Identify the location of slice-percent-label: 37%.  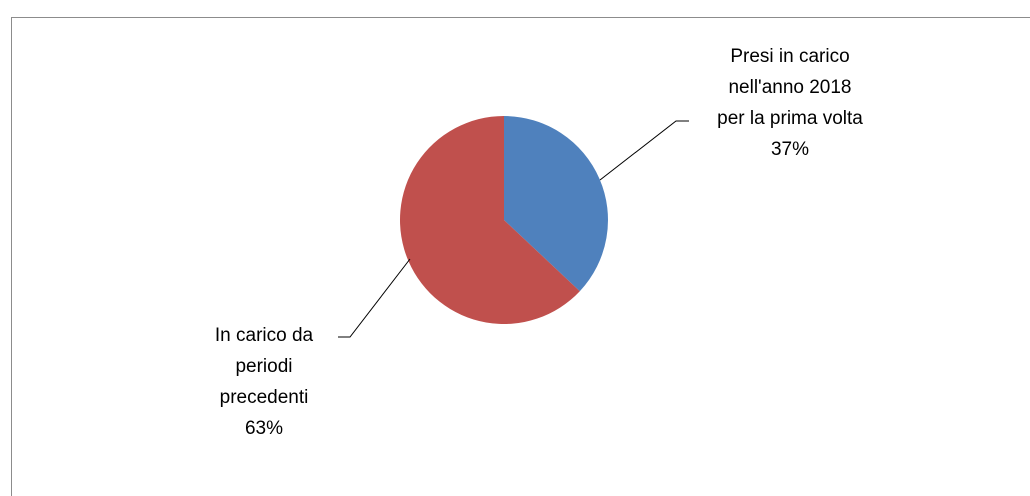
(790, 149).